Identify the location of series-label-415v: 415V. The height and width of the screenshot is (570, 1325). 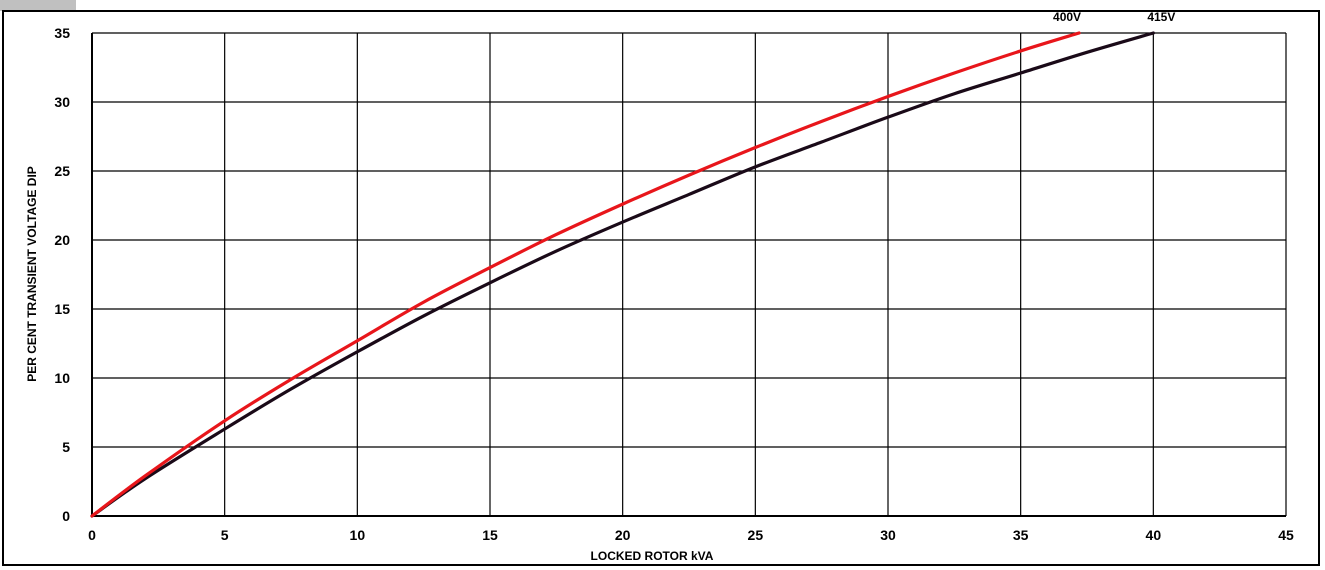
(1161, 17).